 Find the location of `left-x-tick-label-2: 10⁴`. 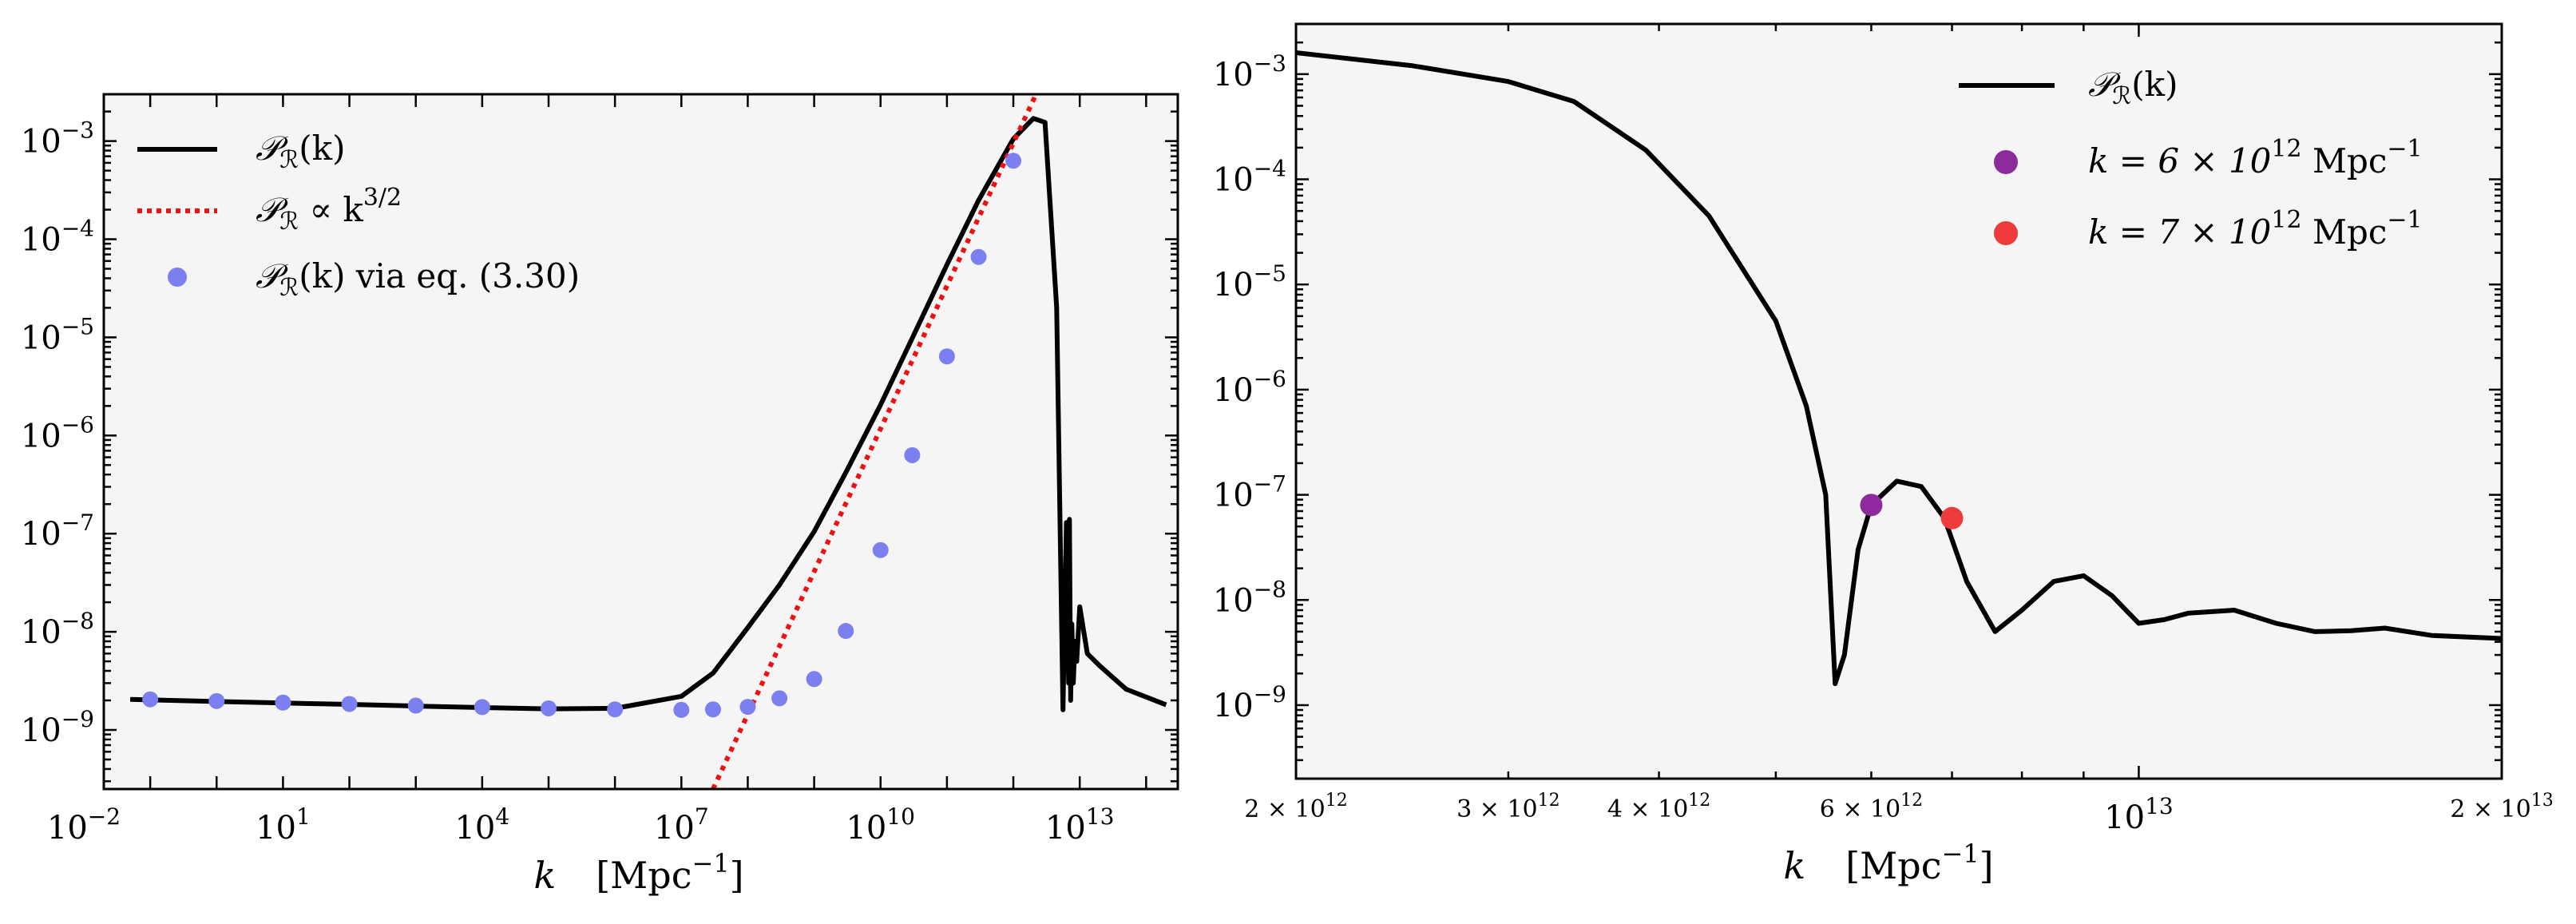

left-x-tick-label-2: 10⁴ is located at coordinates (481, 825).